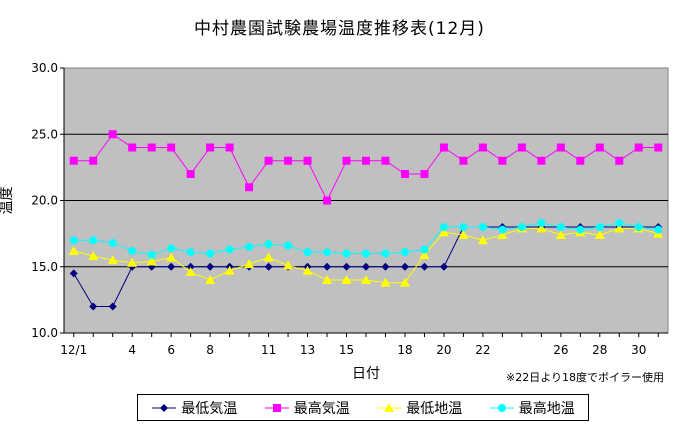  What do you see at coordinates (404, 350) in the screenshot?
I see `x-tick-label: 18` at bounding box center [404, 350].